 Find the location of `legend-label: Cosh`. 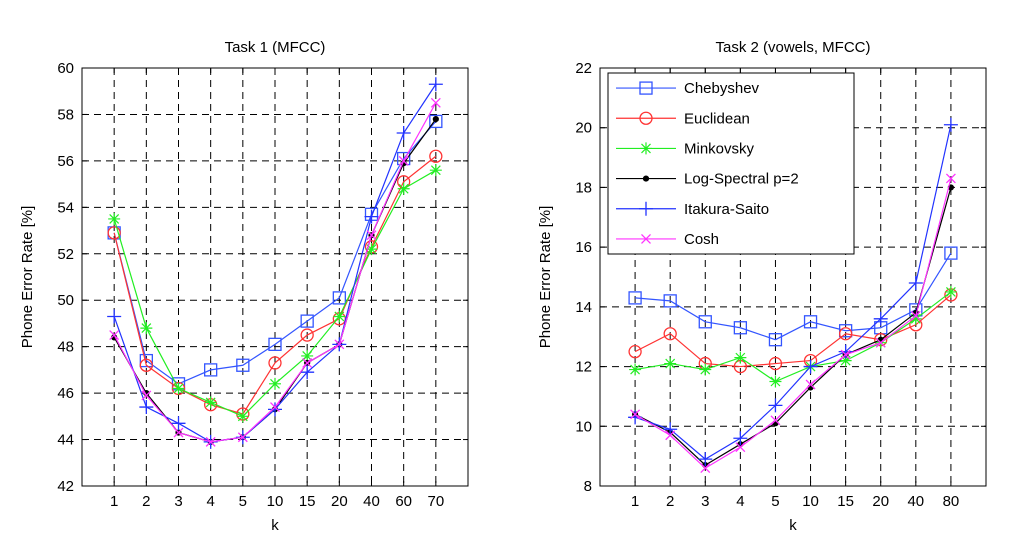

legend-label: Cosh is located at coordinates (701, 239).